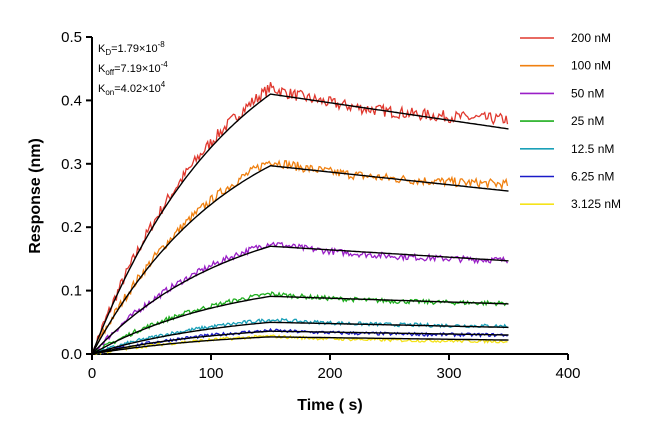 This screenshot has height=435, width=650. What do you see at coordinates (330, 405) in the screenshot?
I see `x-axis-title: Time ( s)` at bounding box center [330, 405].